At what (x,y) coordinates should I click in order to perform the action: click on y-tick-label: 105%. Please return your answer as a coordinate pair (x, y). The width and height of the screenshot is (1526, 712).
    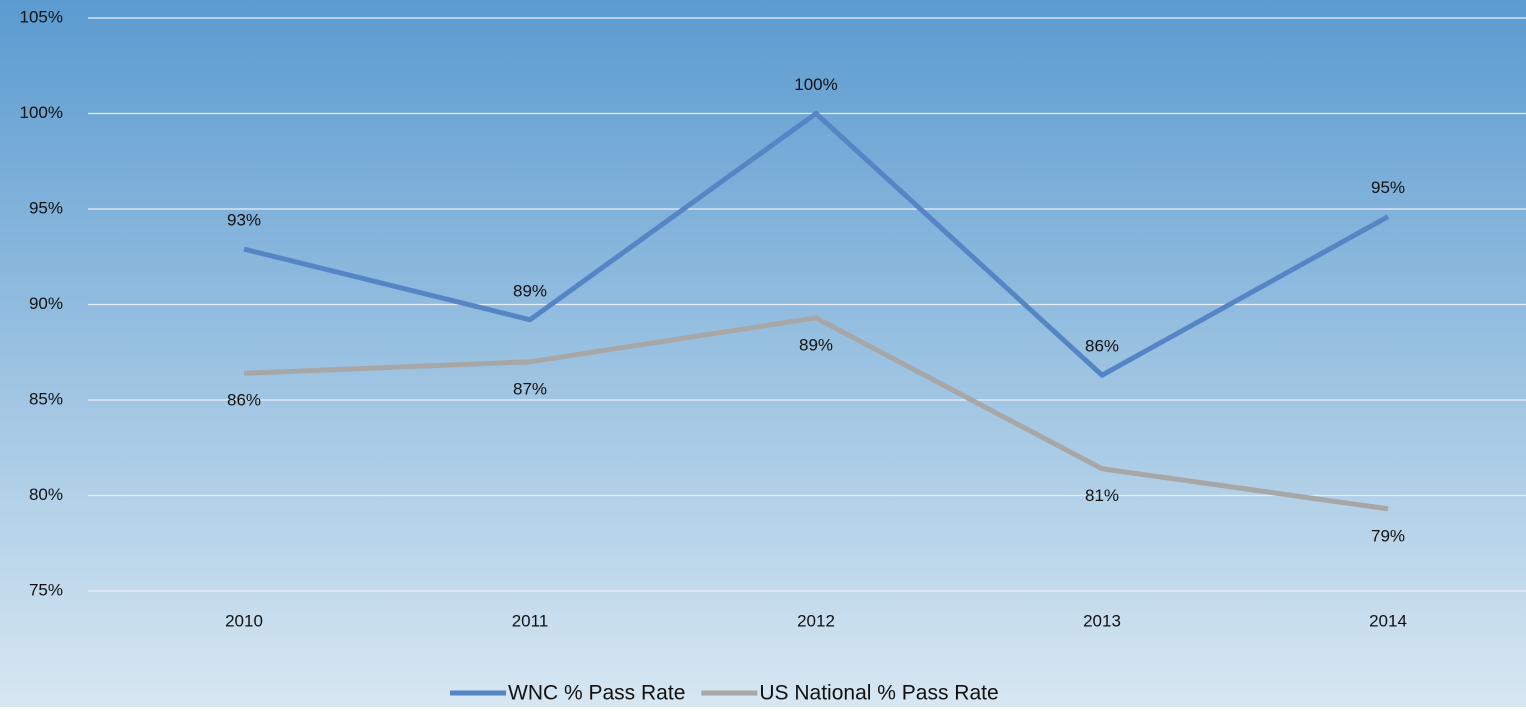
    Looking at the image, I should click on (41, 16).